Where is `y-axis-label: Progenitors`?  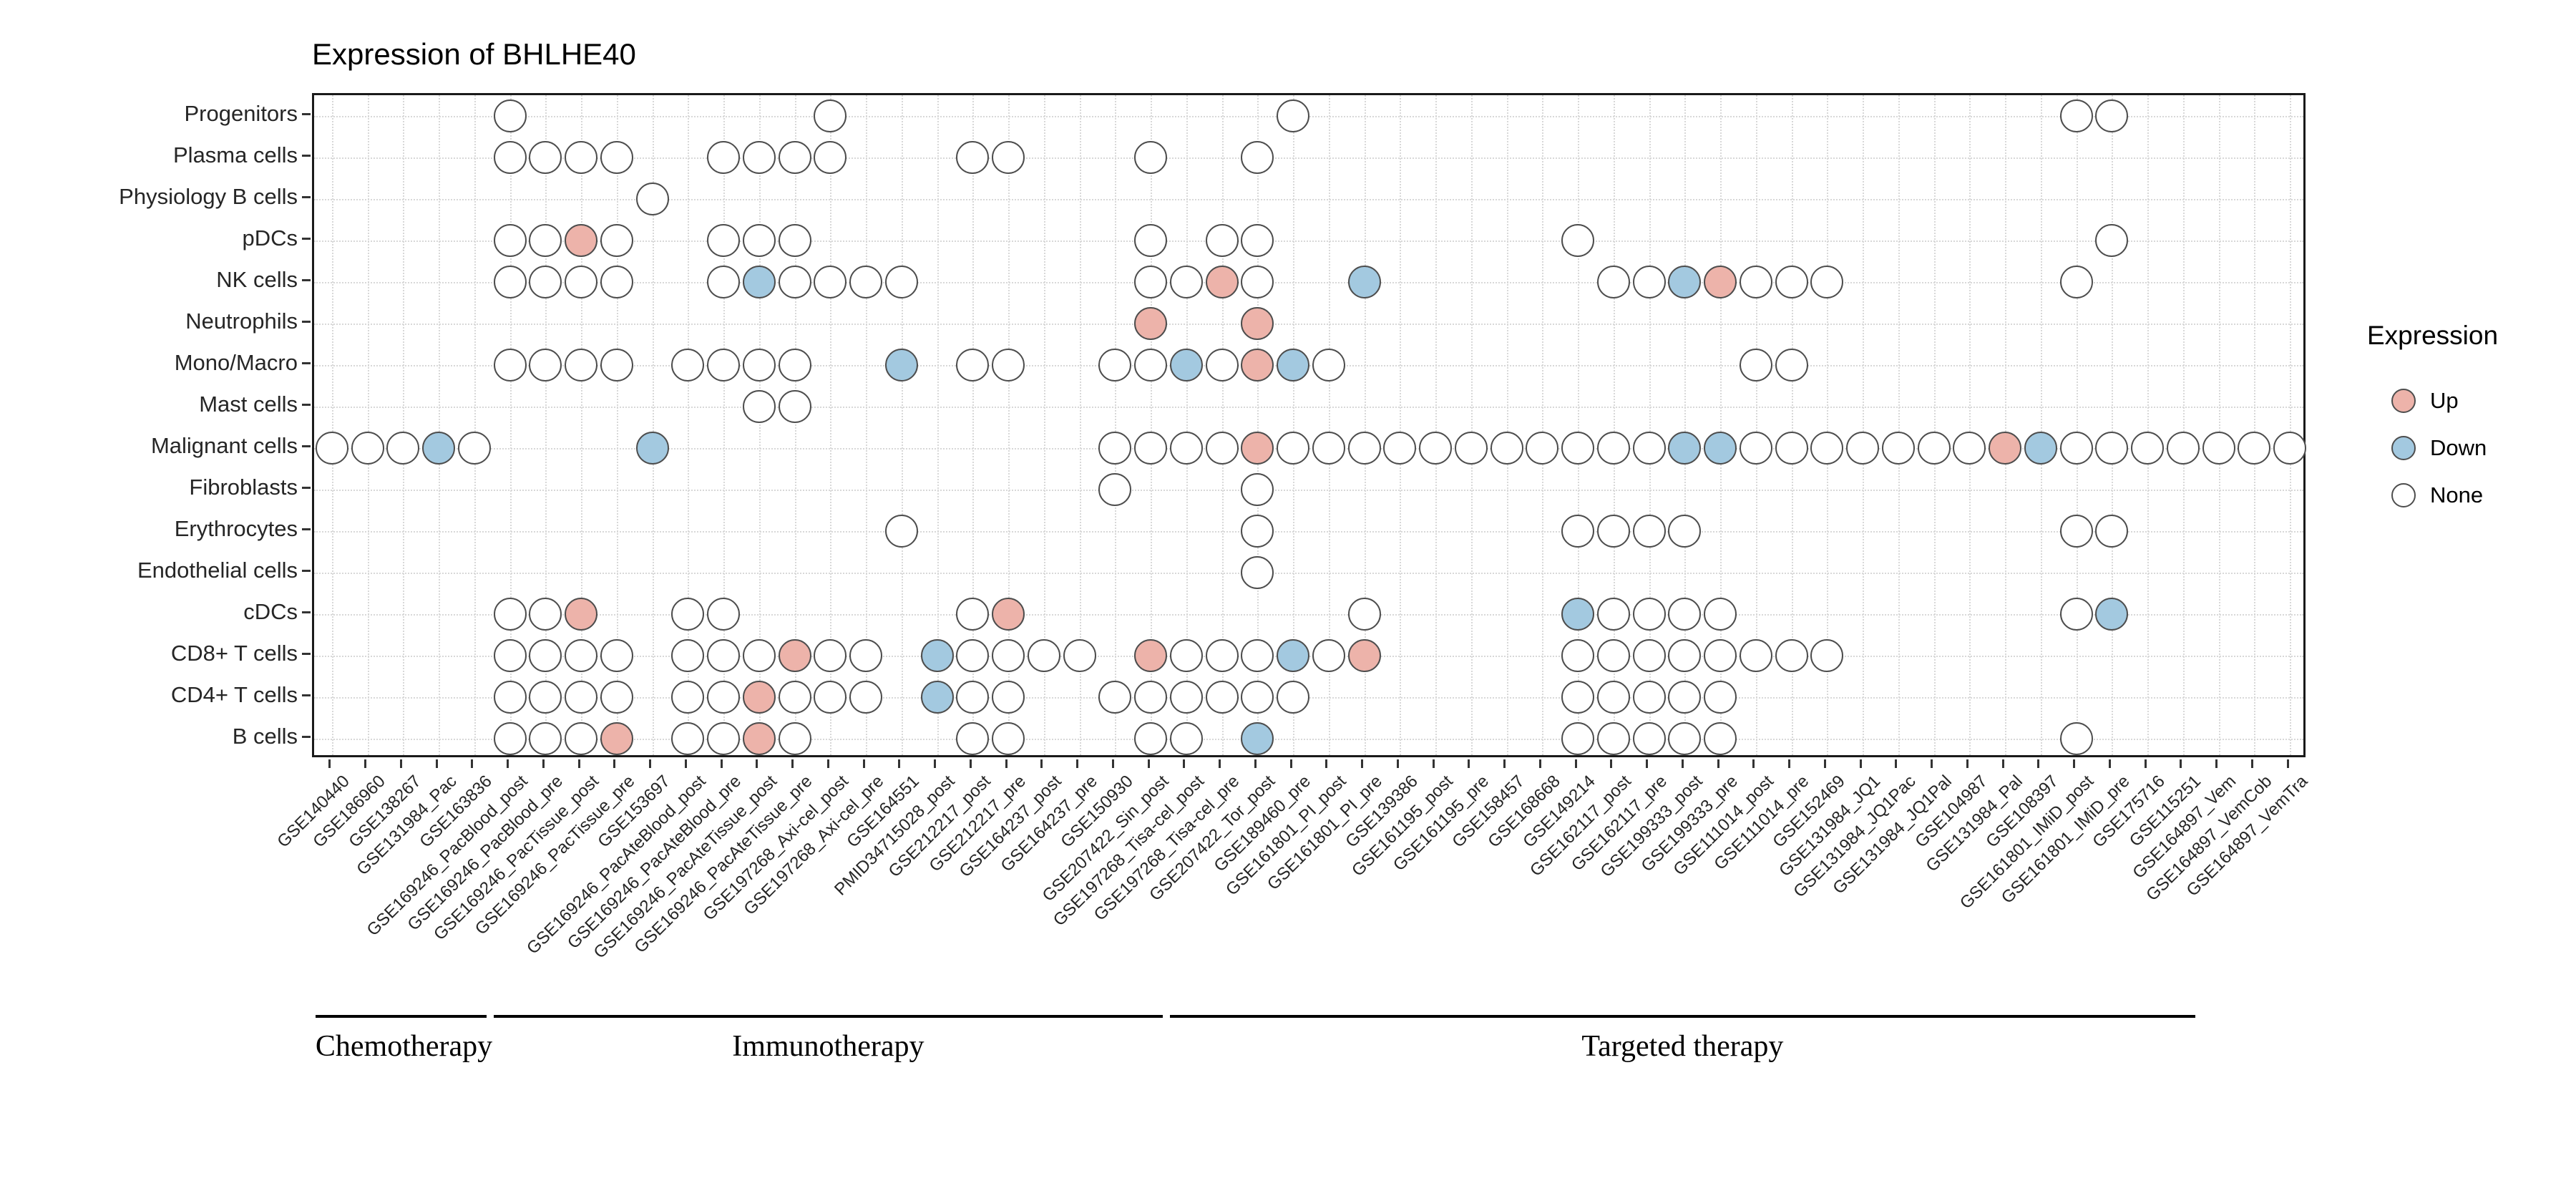 y-axis-label: Progenitors is located at coordinates (241, 113).